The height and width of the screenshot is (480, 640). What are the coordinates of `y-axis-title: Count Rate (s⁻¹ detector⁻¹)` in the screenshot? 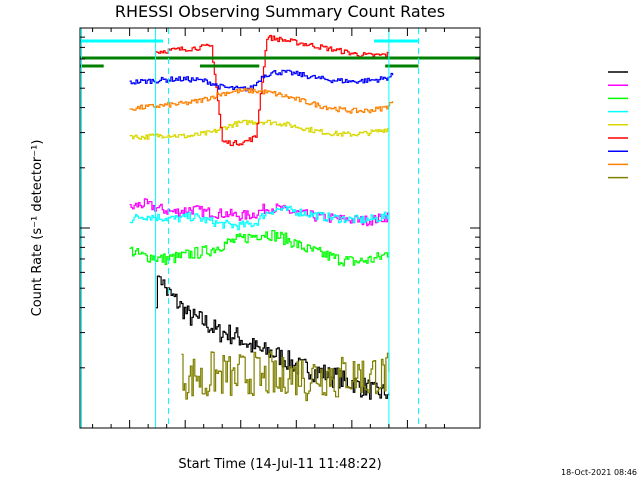 It's located at (37, 228).